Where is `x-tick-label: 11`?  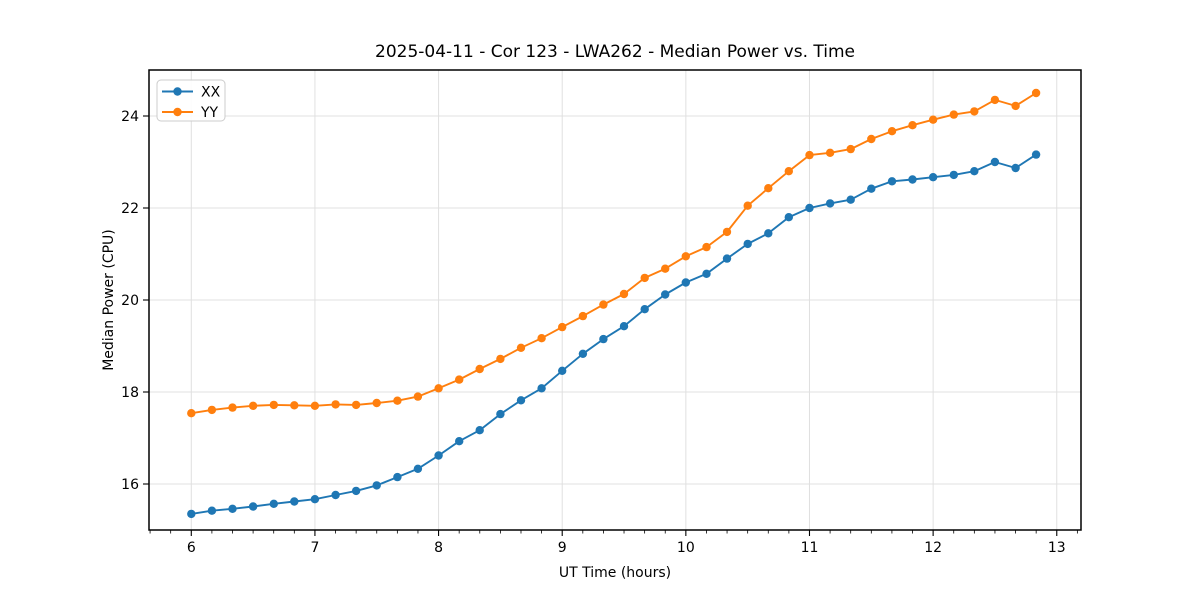
x-tick-label: 11 is located at coordinates (810, 548).